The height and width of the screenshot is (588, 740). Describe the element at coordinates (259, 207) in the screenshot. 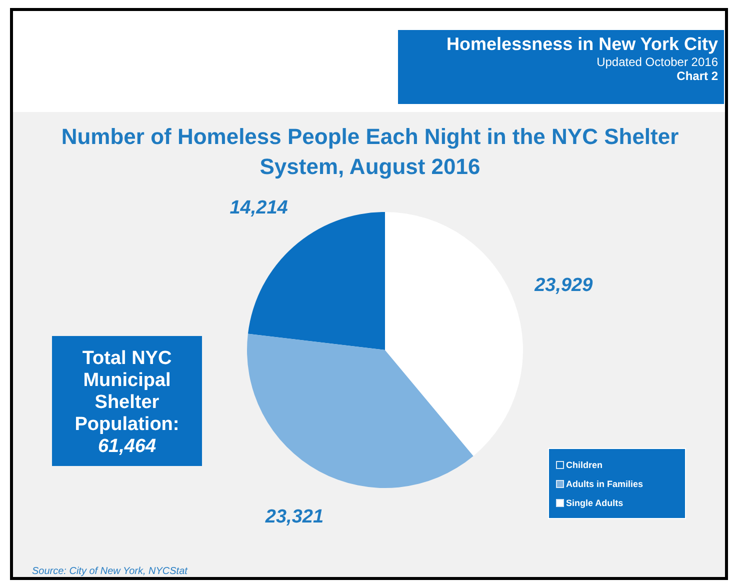

I see `data-label: 14,214` at that location.